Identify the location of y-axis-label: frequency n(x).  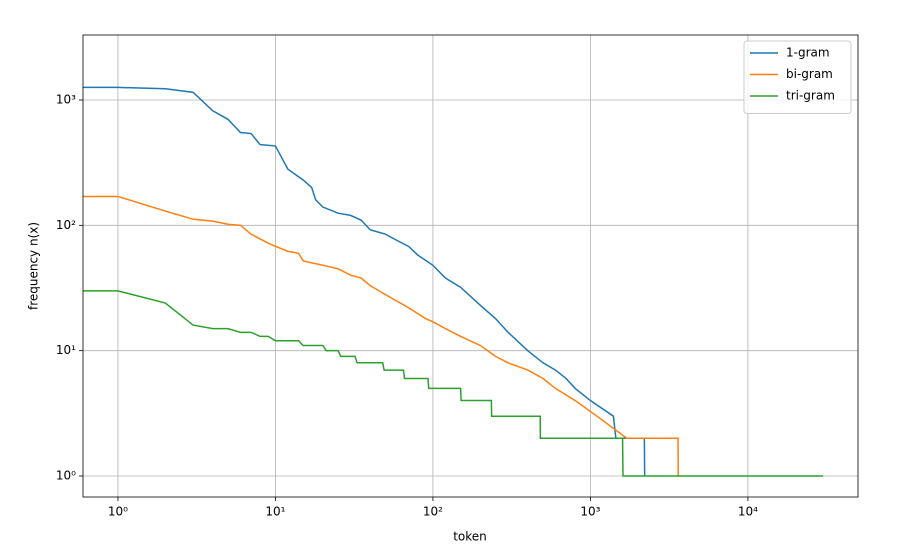
(34, 266).